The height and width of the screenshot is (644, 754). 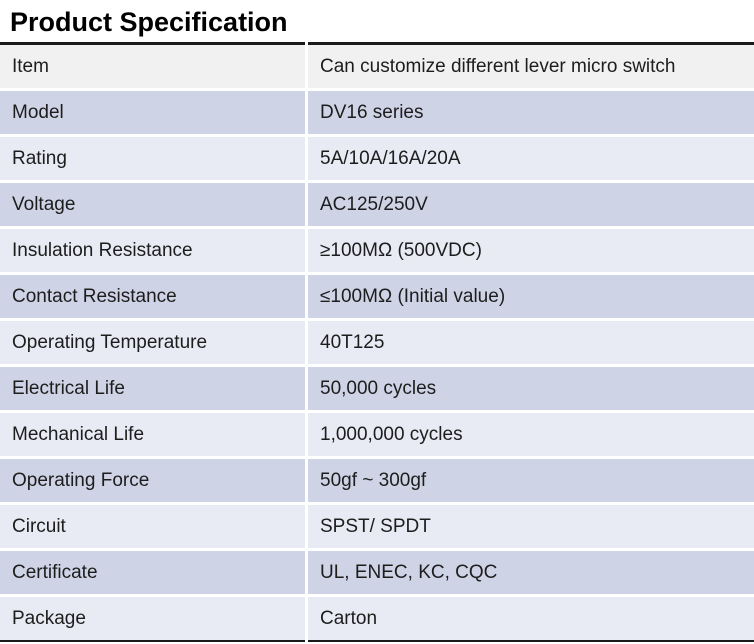 I want to click on spec-row-model: Model DV16 series, so click(x=377, y=112).